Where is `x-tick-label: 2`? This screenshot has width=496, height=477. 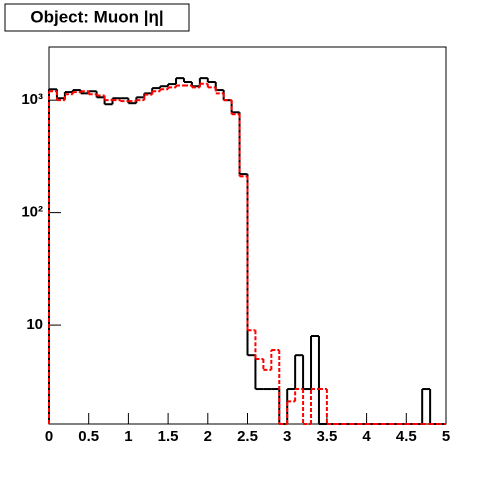
x-tick-label: 2 is located at coordinates (208, 436).